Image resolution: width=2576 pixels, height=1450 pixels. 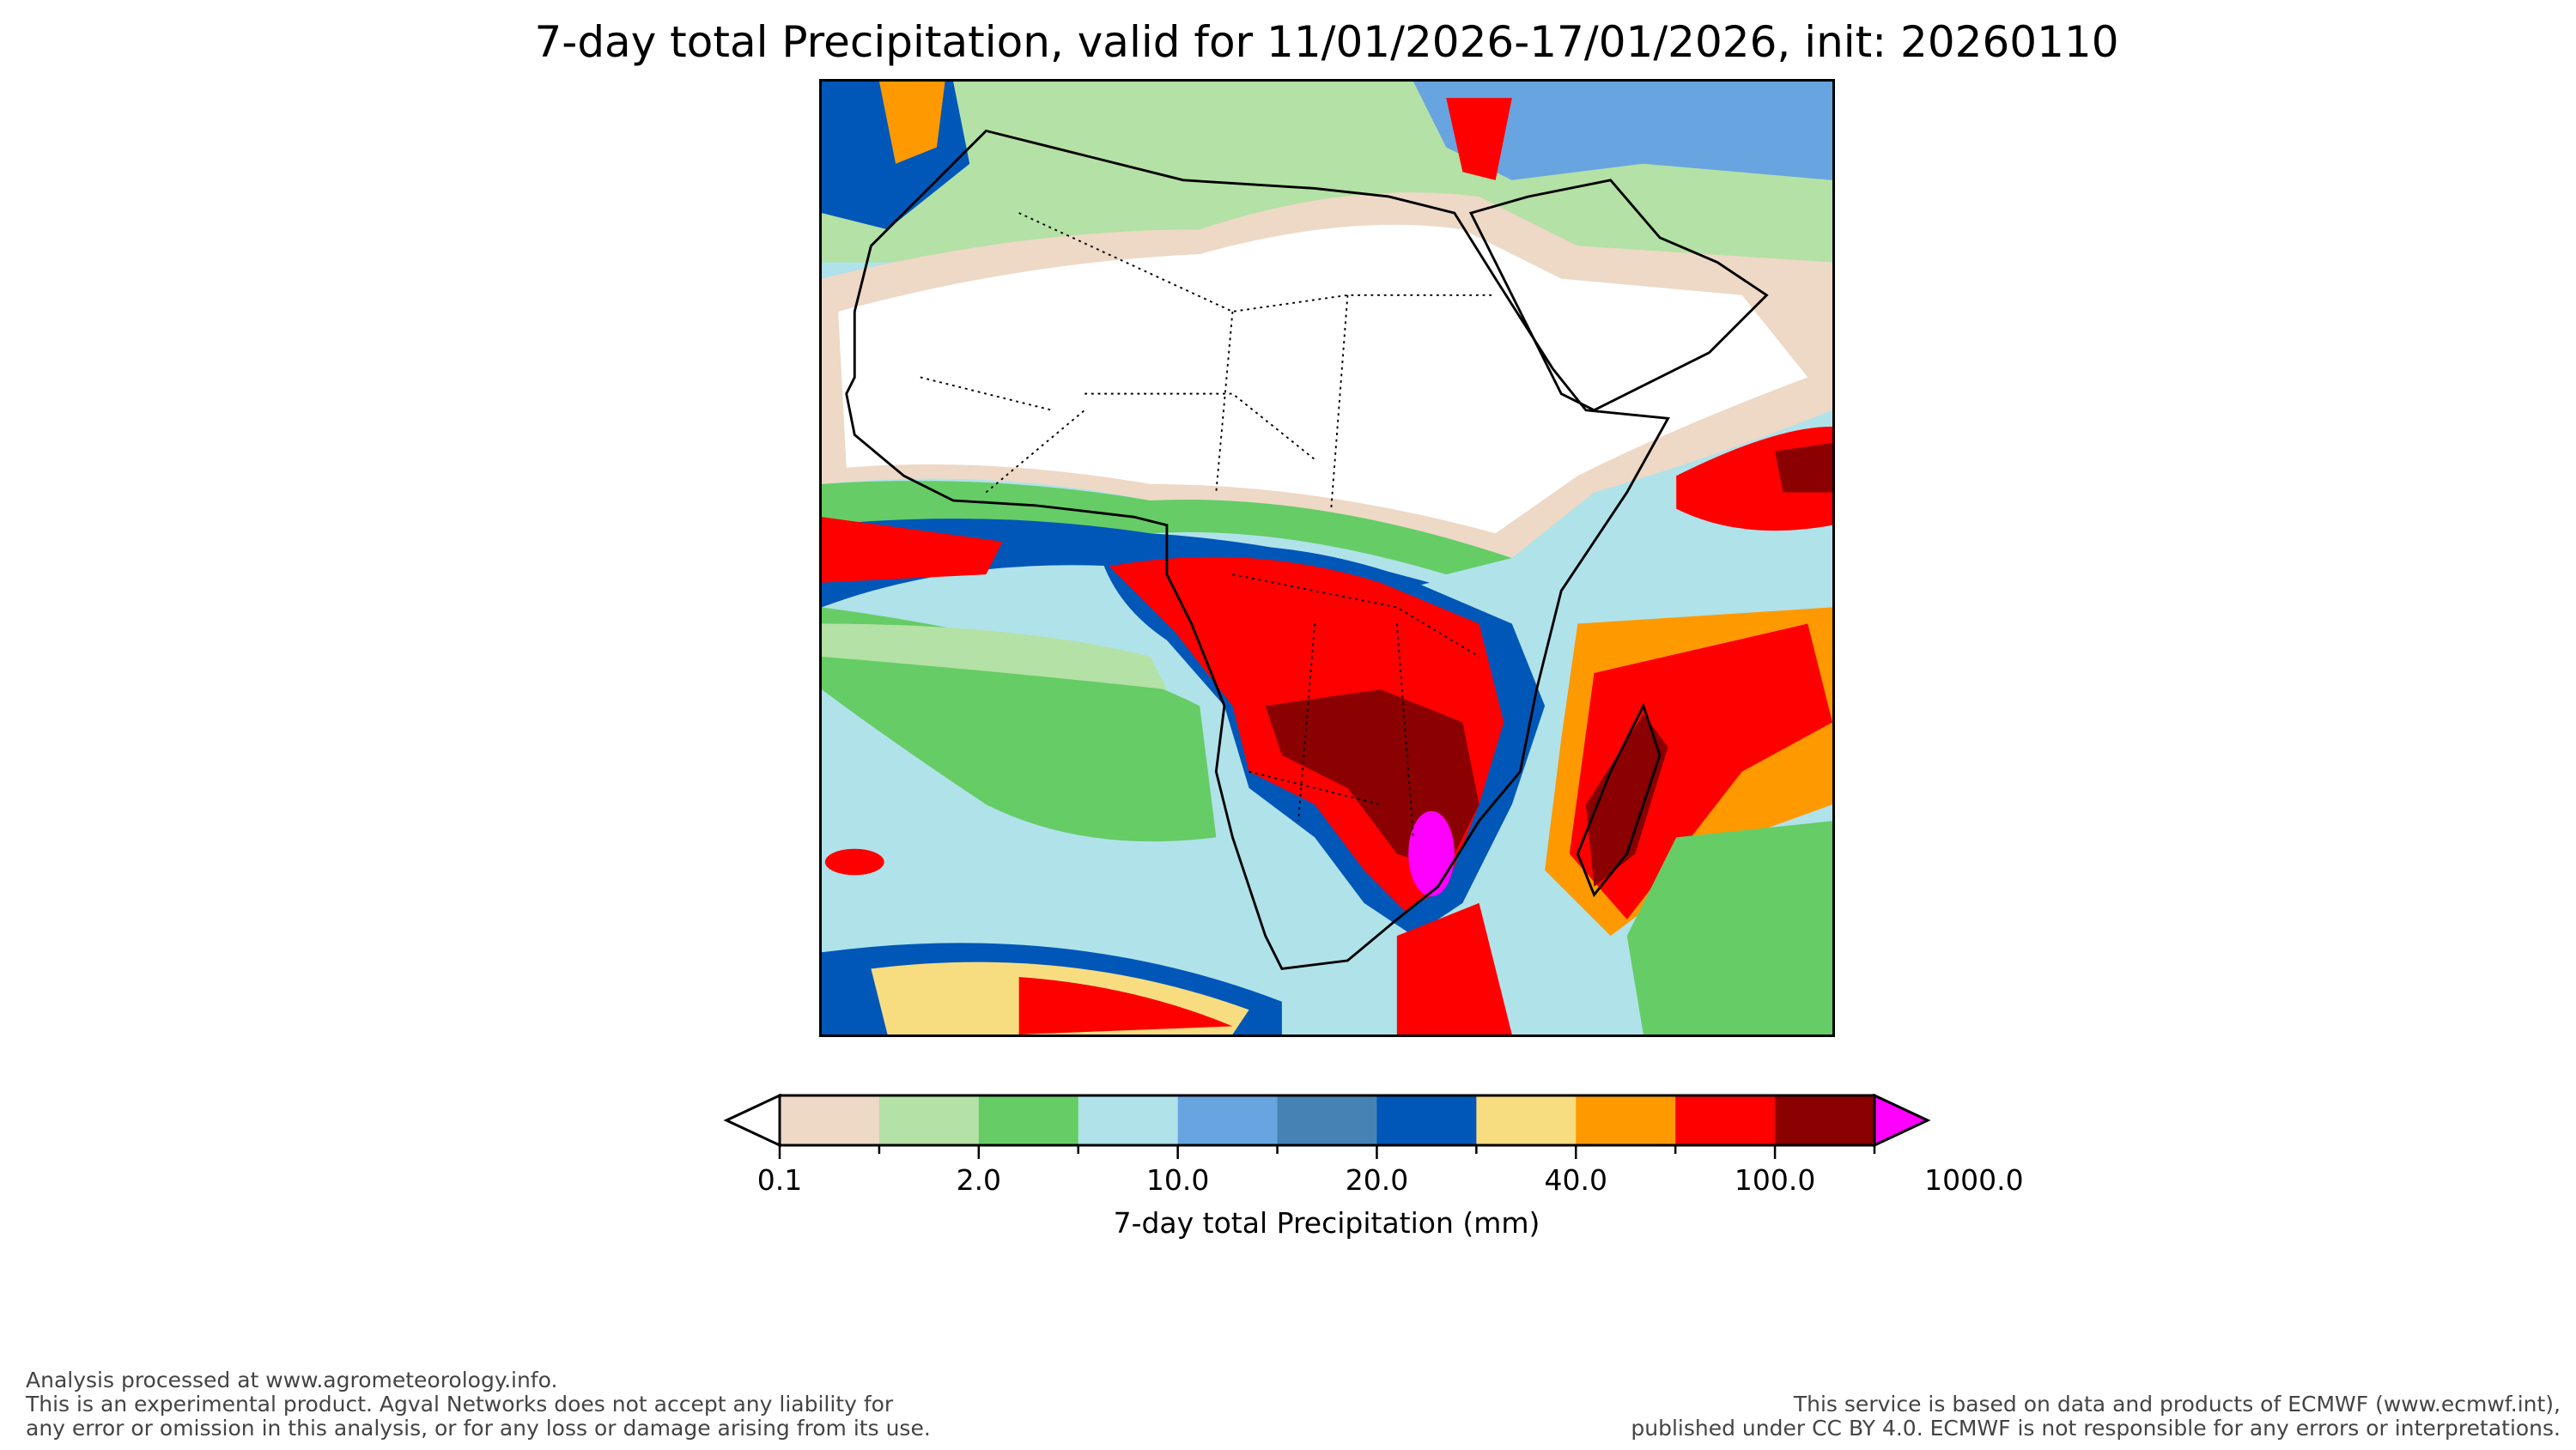 What do you see at coordinates (1454, 968) in the screenshot?
I see `precip-mozambique-channel-red` at bounding box center [1454, 968].